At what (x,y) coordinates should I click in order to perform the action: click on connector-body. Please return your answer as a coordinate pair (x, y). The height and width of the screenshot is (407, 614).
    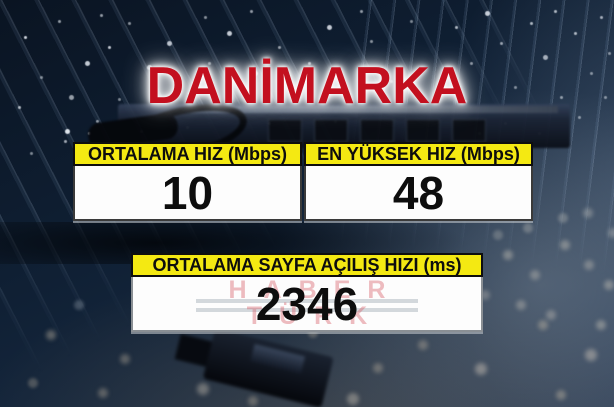
    Looking at the image, I should click on (268, 367).